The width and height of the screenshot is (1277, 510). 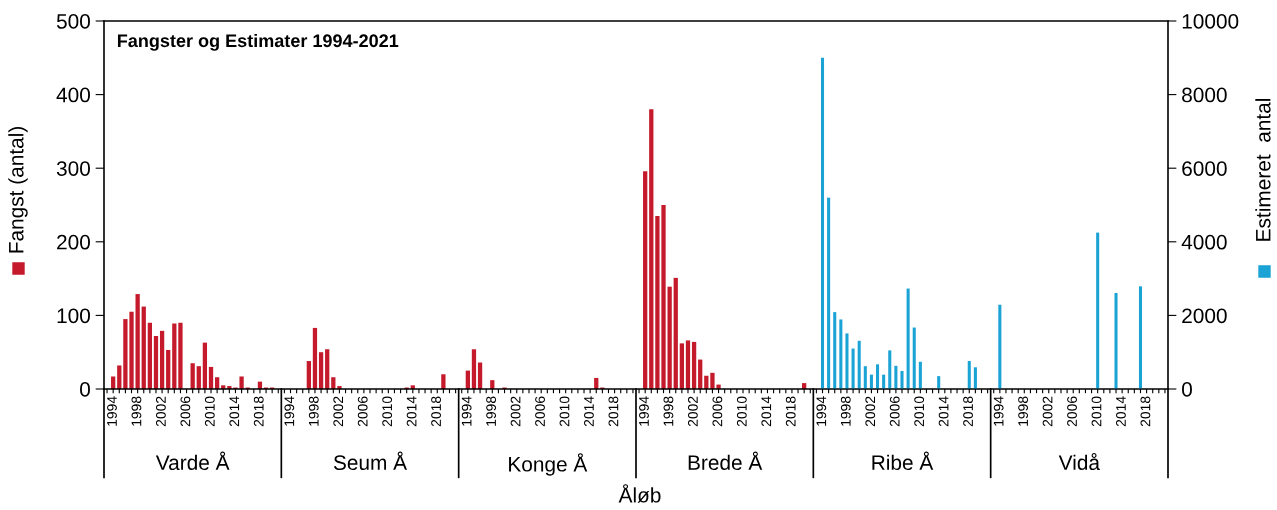 I want to click on y-tick-label: 100, so click(x=73, y=316).